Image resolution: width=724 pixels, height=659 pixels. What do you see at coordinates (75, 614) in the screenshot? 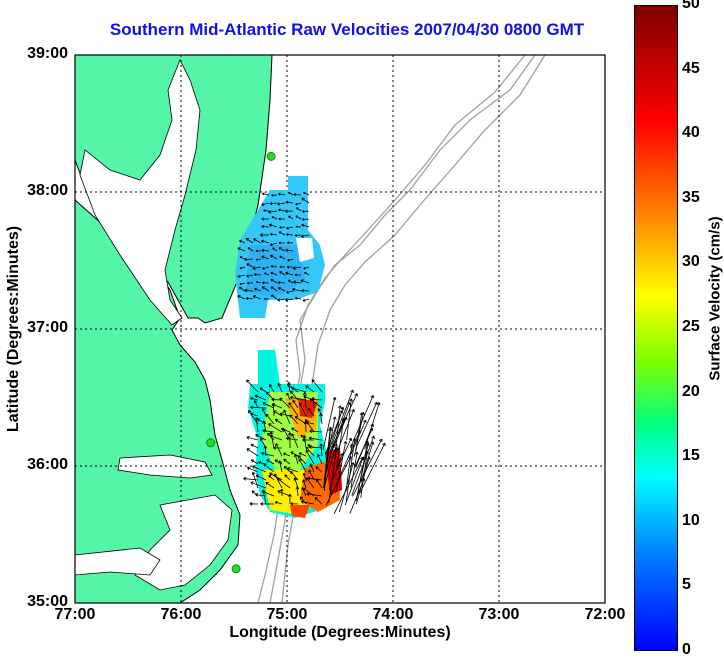
I see `lon-tick-label: 77:00` at bounding box center [75, 614].